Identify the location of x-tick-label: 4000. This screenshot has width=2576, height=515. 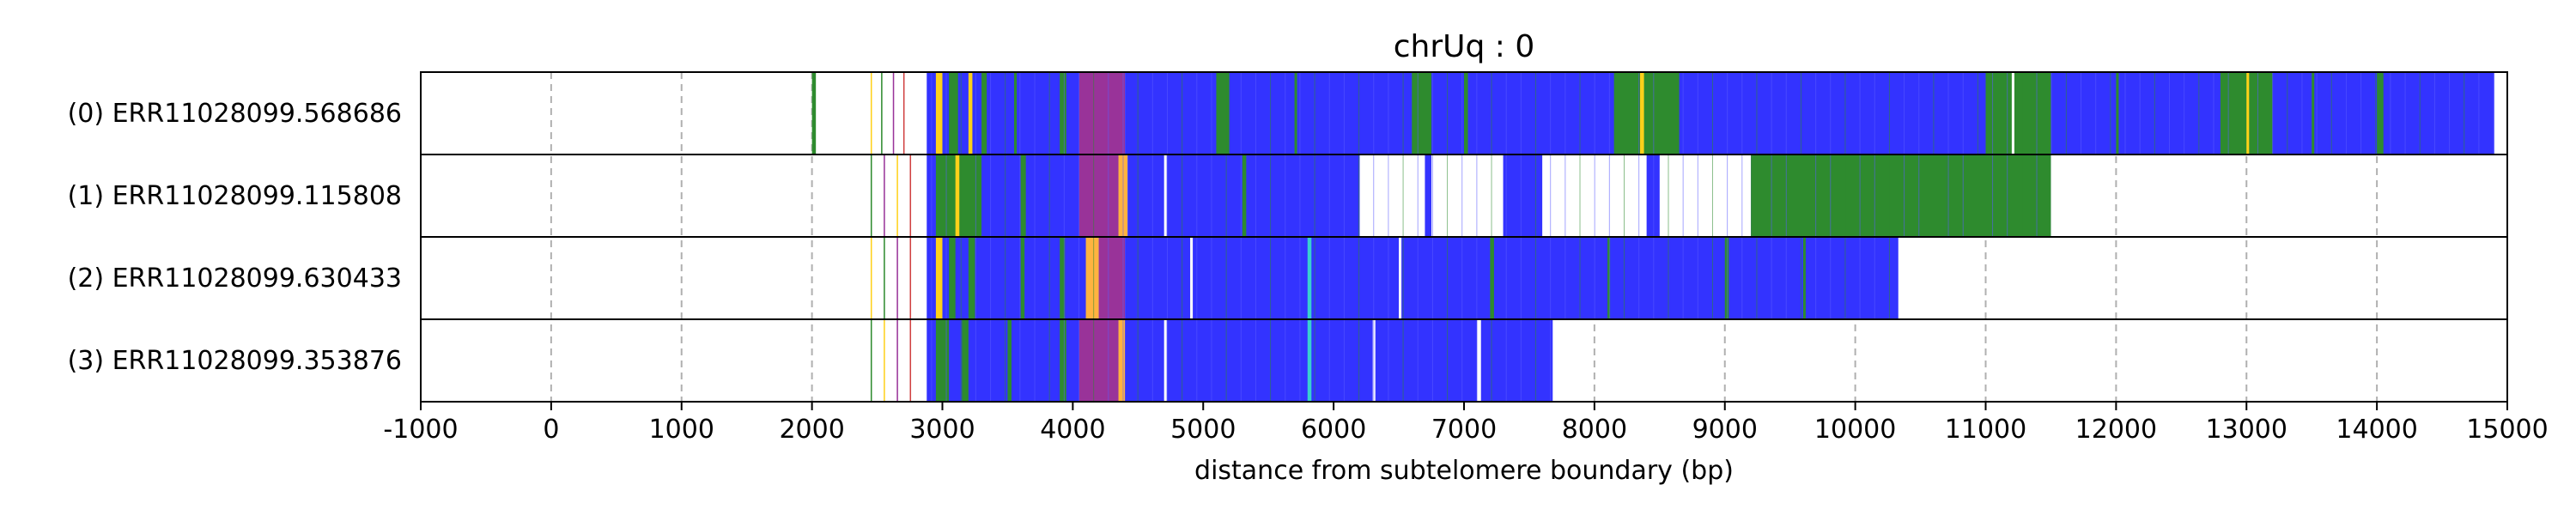
(1072, 430).